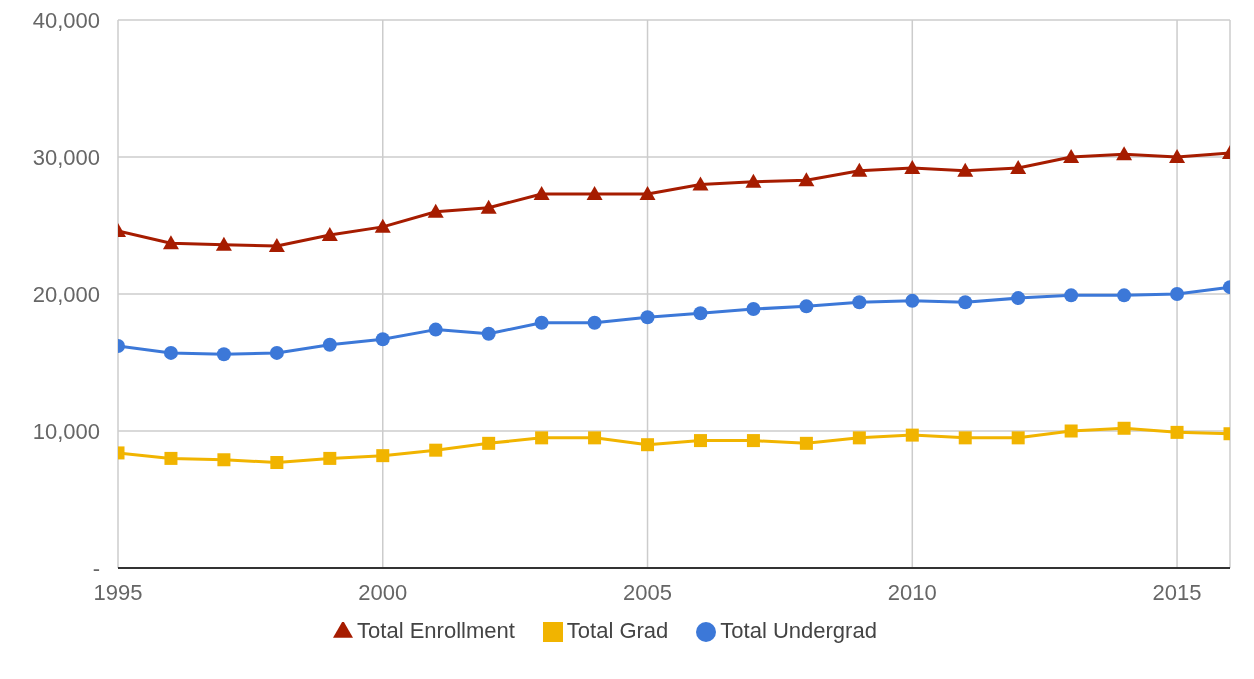 The height and width of the screenshot is (679, 1254). I want to click on legend-label: Total Enrollment, so click(436, 630).